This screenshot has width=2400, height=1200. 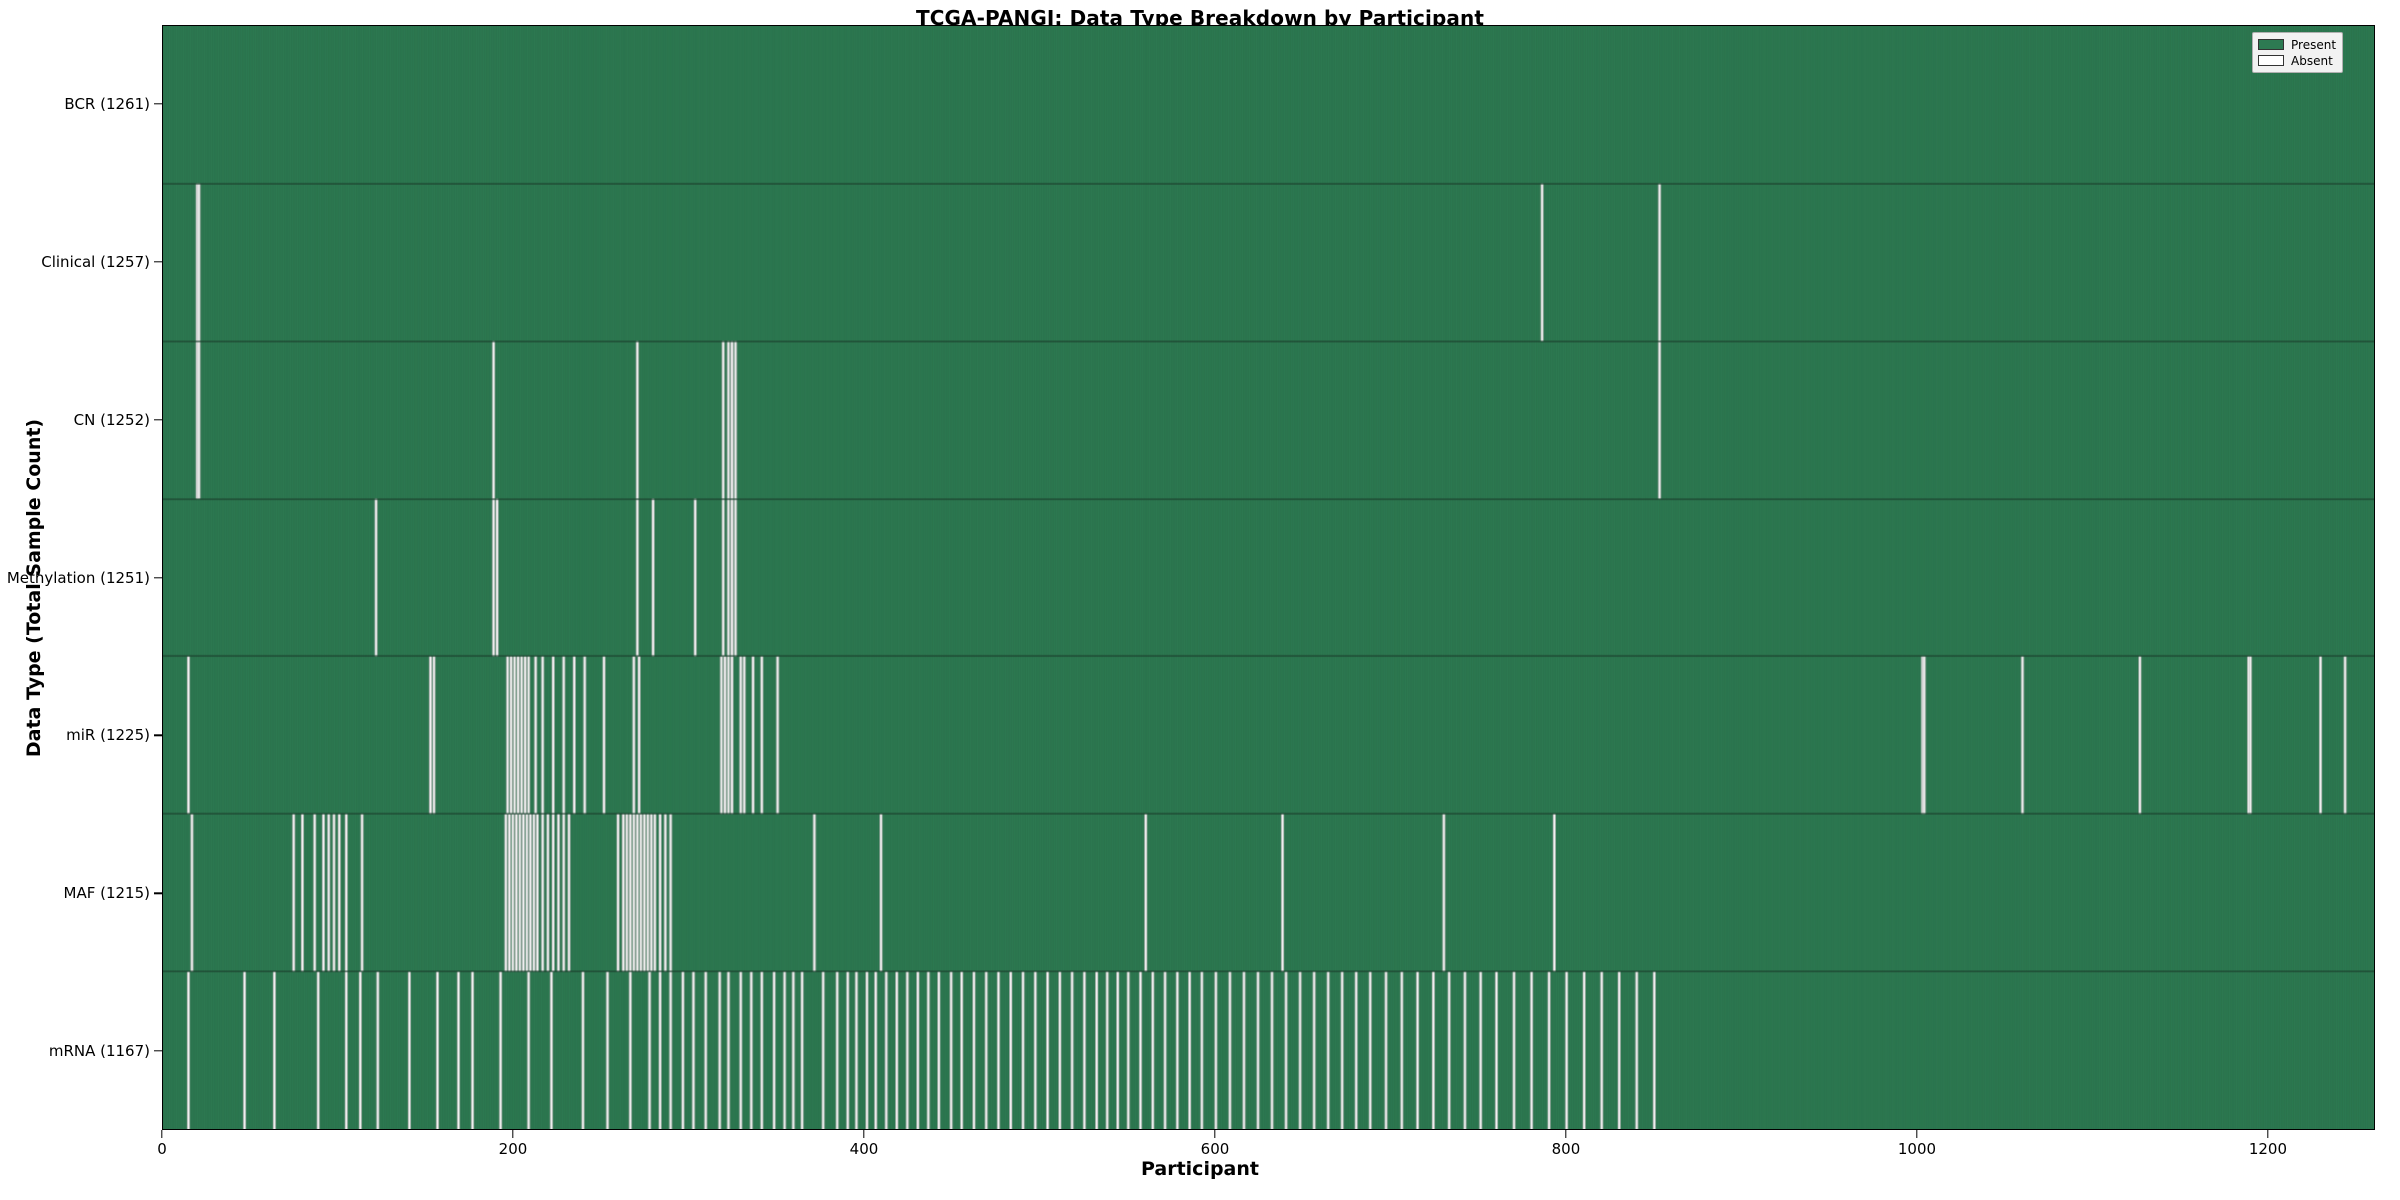 What do you see at coordinates (107, 103) in the screenshot?
I see `y-axis-tick-label: BCR (1261)` at bounding box center [107, 103].